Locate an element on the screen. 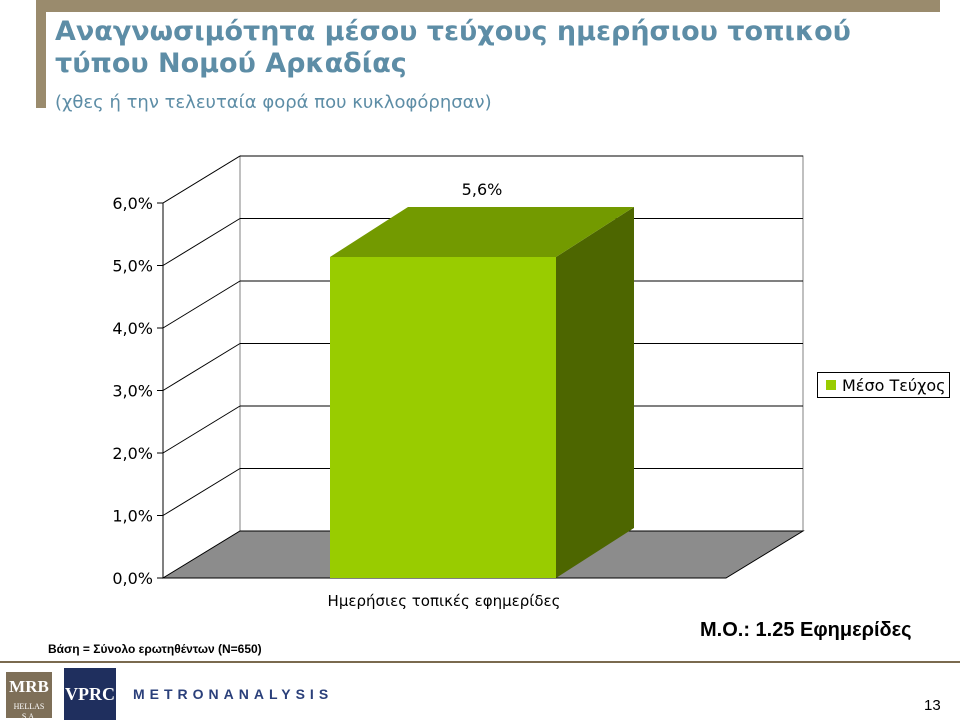 This screenshot has height=723, width=960. chart-legend: Μέσο Τεύχος is located at coordinates (883, 385).